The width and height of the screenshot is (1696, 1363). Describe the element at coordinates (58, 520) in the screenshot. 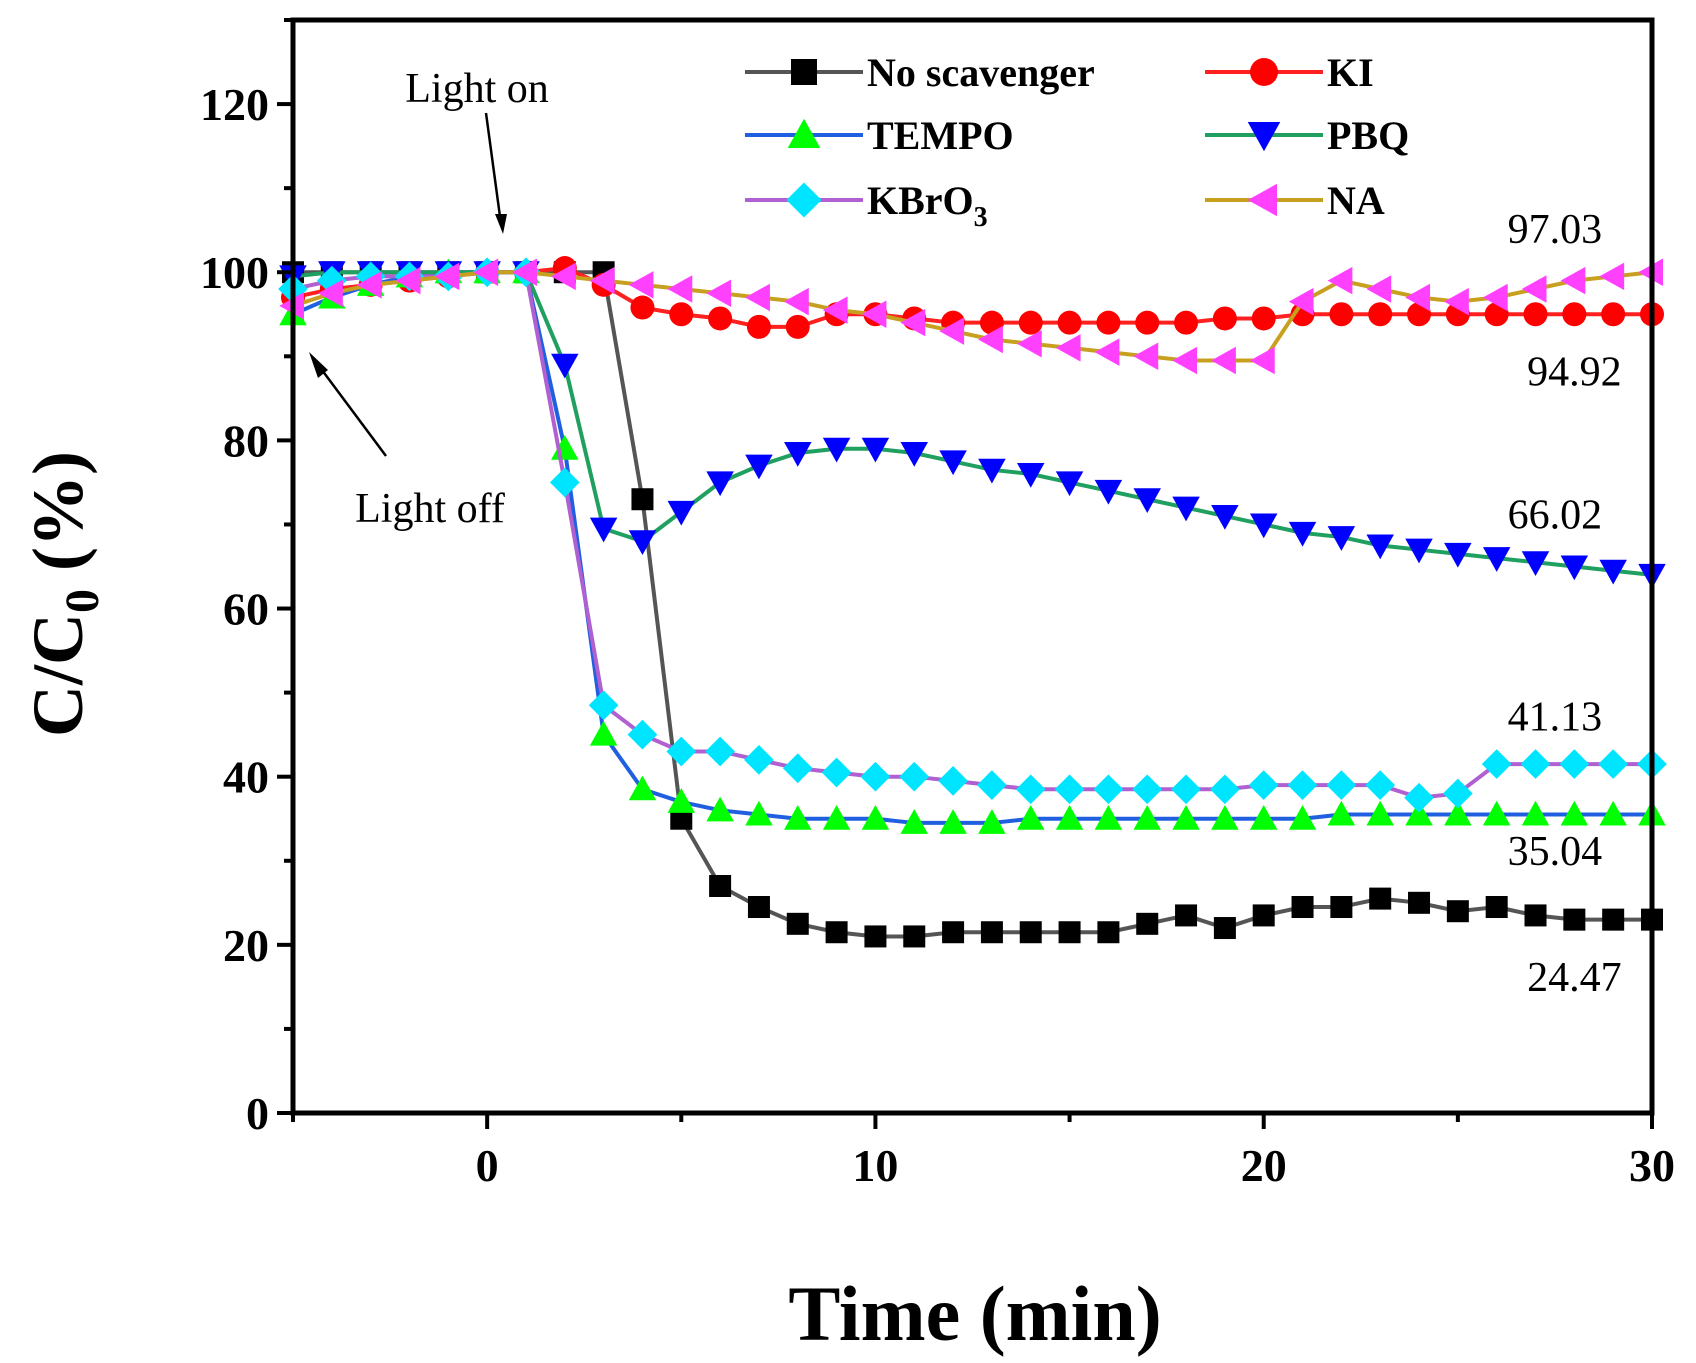

I see `y-axis-title-suffix: (%)` at that location.